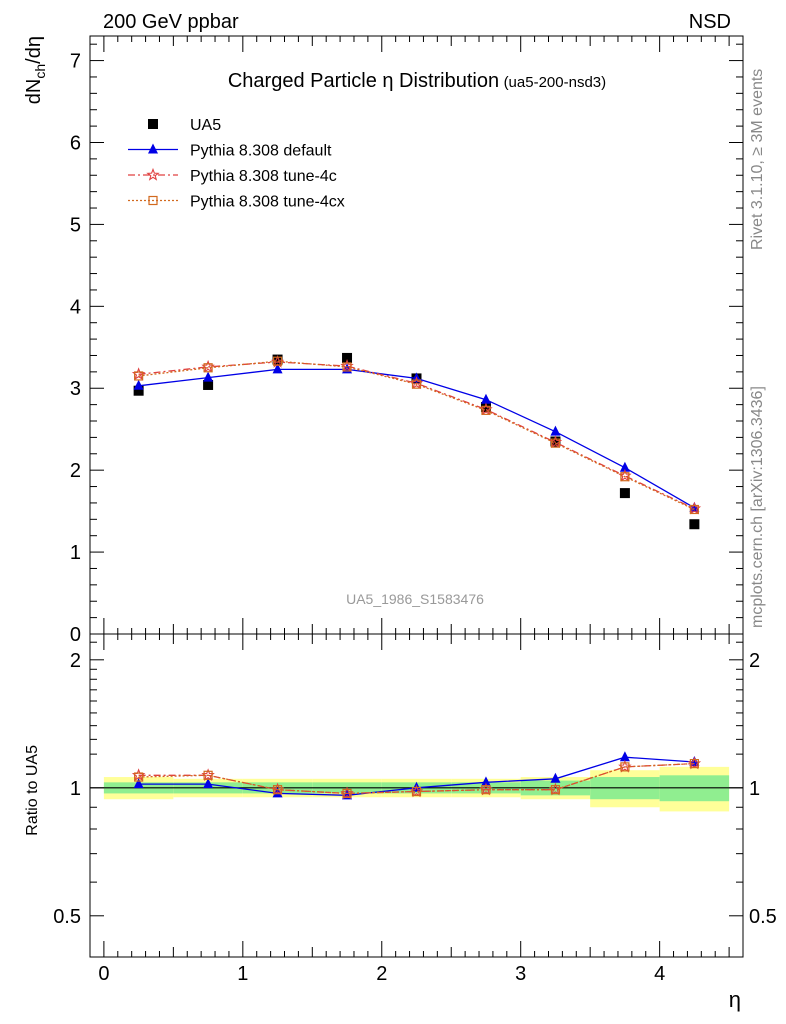 The width and height of the screenshot is (786, 1024). I want to click on side-mcplots: mcplots.cern.ch [arXiv:1306.3436], so click(757, 507).